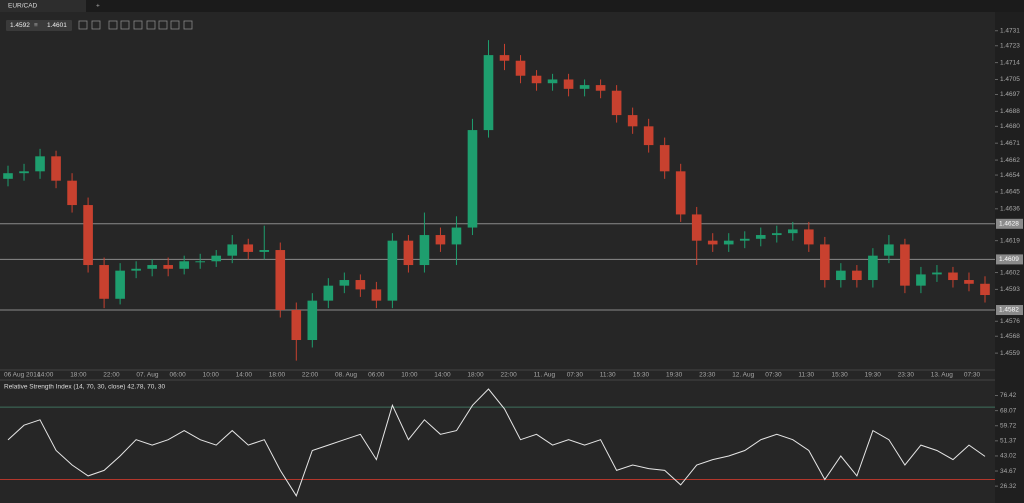  Describe the element at coordinates (138, 25) in the screenshot. I see `drawing` at that location.